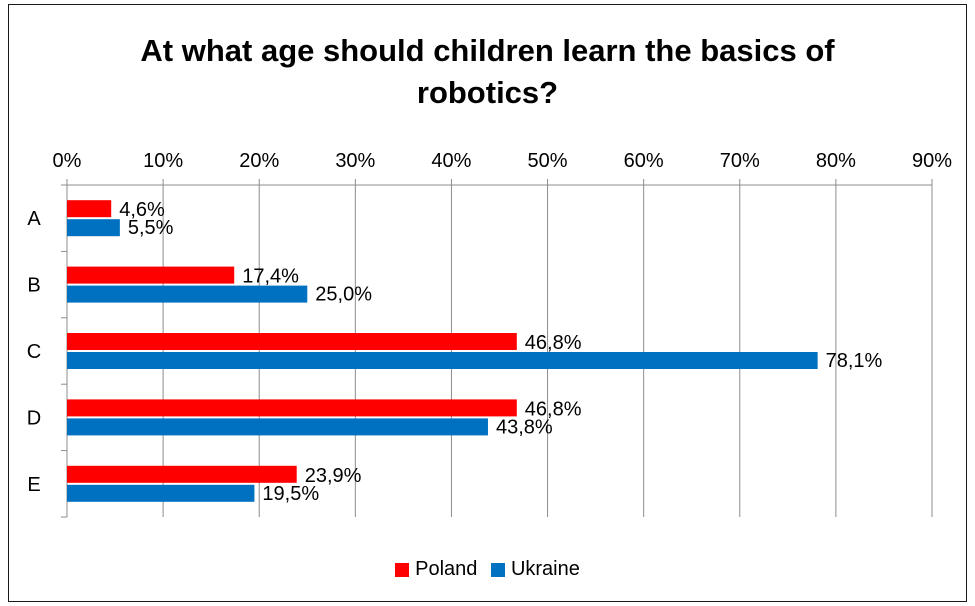 This screenshot has width=975, height=606. Describe the element at coordinates (487, 92) in the screenshot. I see `chart-title-line-2: robotics?` at that location.